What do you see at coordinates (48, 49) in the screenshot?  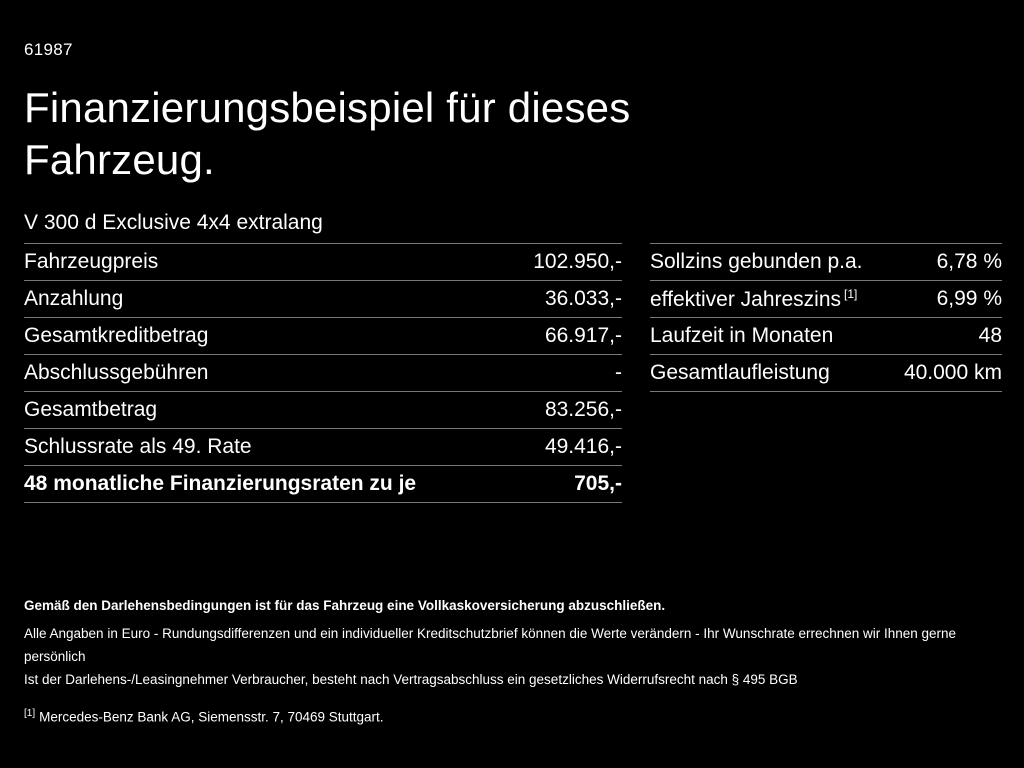 I see `document-id: 61987` at bounding box center [48, 49].